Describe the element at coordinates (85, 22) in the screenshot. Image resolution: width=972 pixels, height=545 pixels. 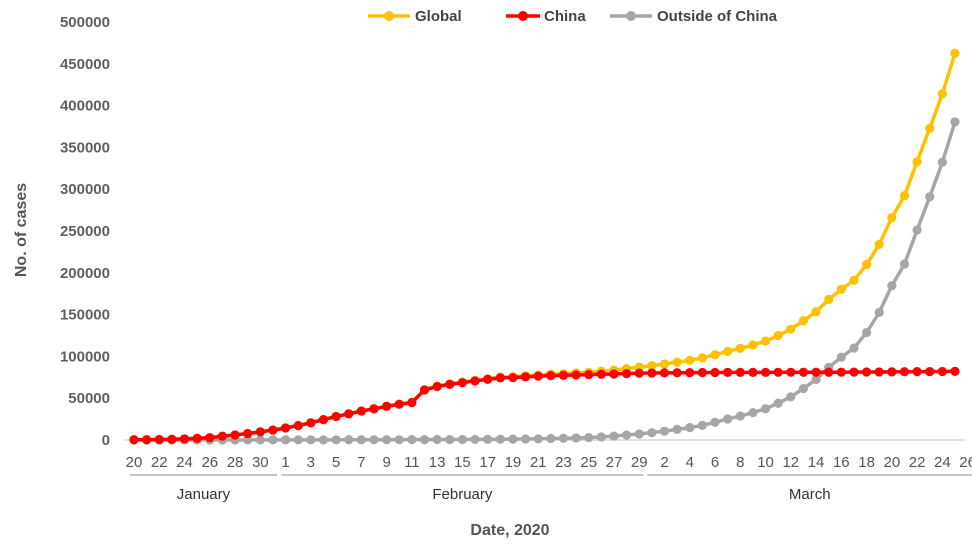
I see `y-tick-label: 500000` at that location.